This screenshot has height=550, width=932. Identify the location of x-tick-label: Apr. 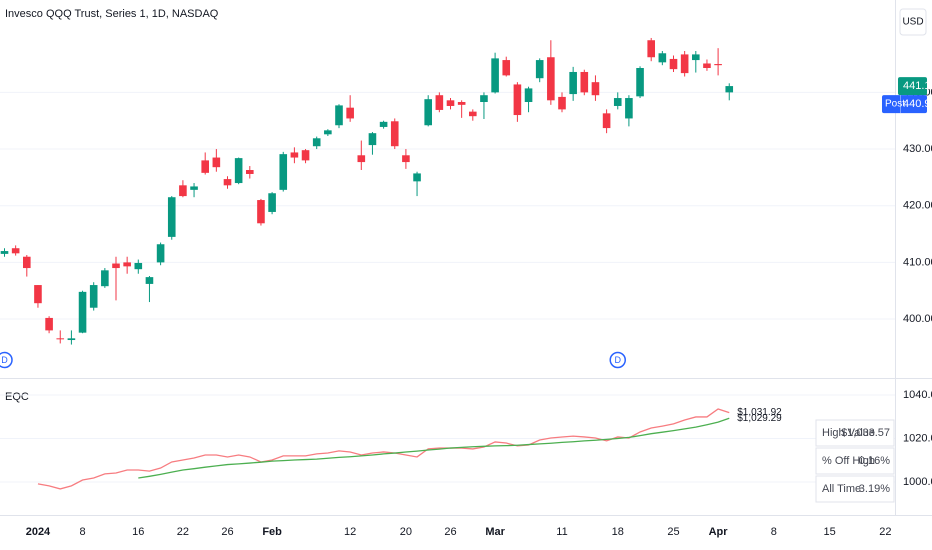
(719, 532).